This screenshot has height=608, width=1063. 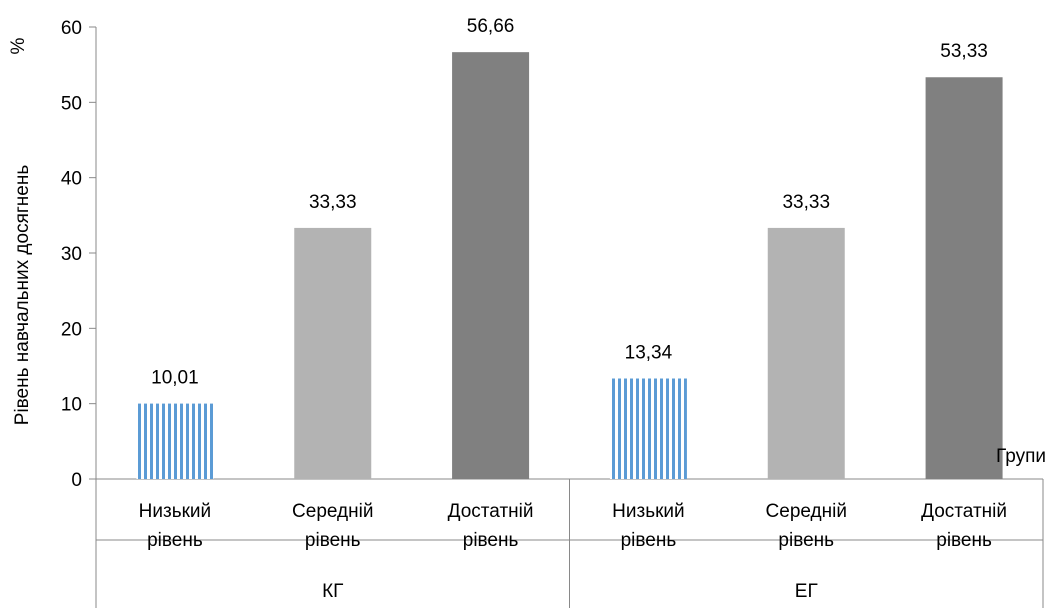 I want to click on y-tick-label: 40, so click(x=71, y=179).